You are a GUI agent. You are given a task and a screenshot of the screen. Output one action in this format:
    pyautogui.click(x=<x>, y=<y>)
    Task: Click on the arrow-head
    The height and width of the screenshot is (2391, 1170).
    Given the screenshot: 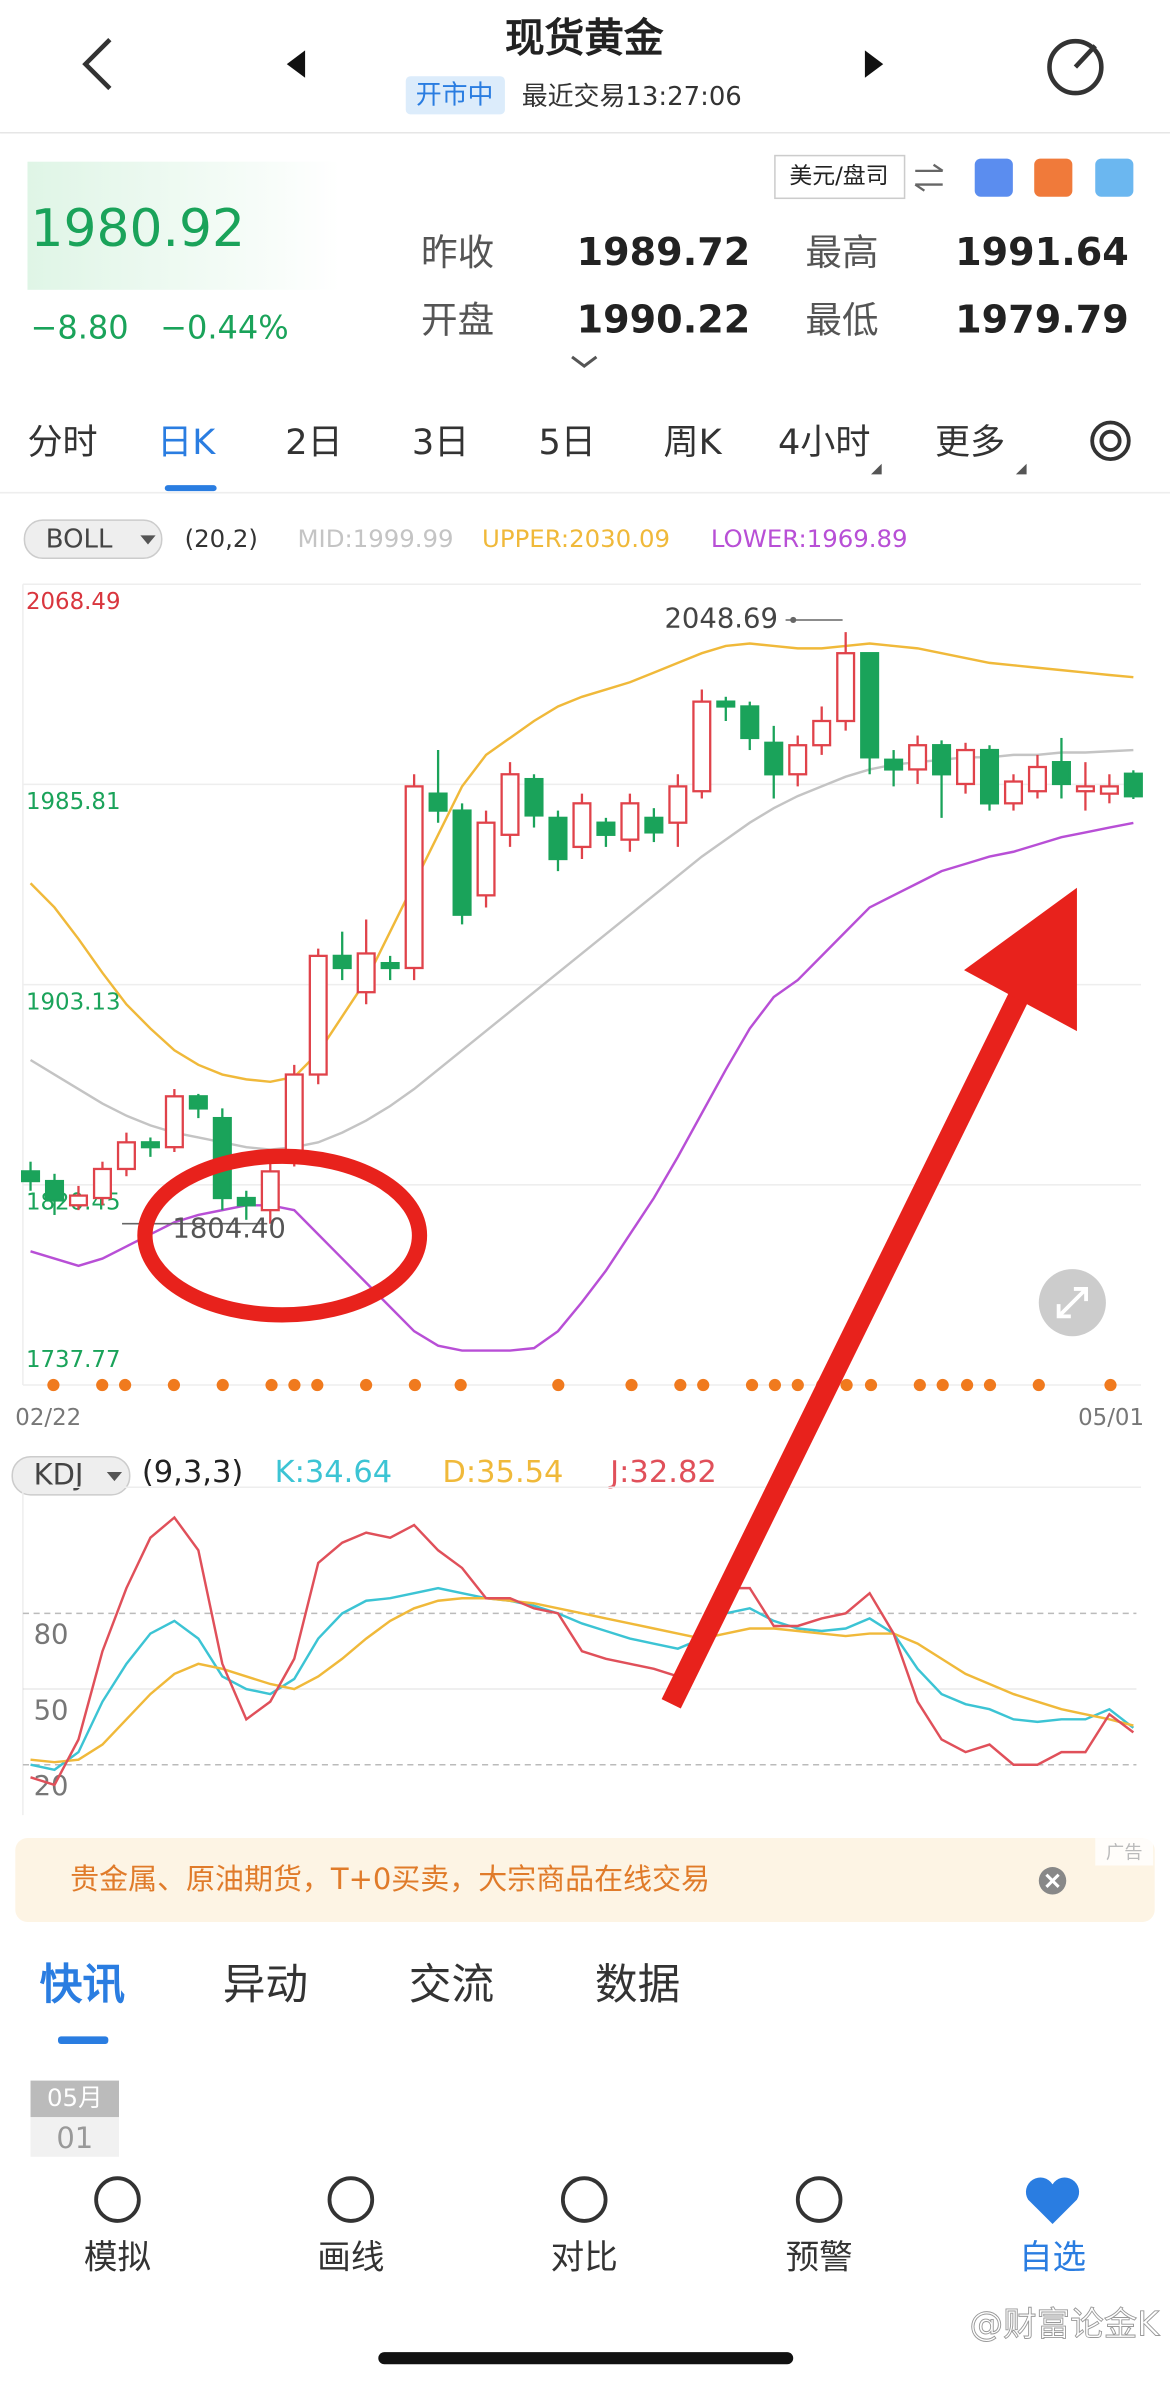 What is the action you would take?
    pyautogui.click(x=1020, y=959)
    